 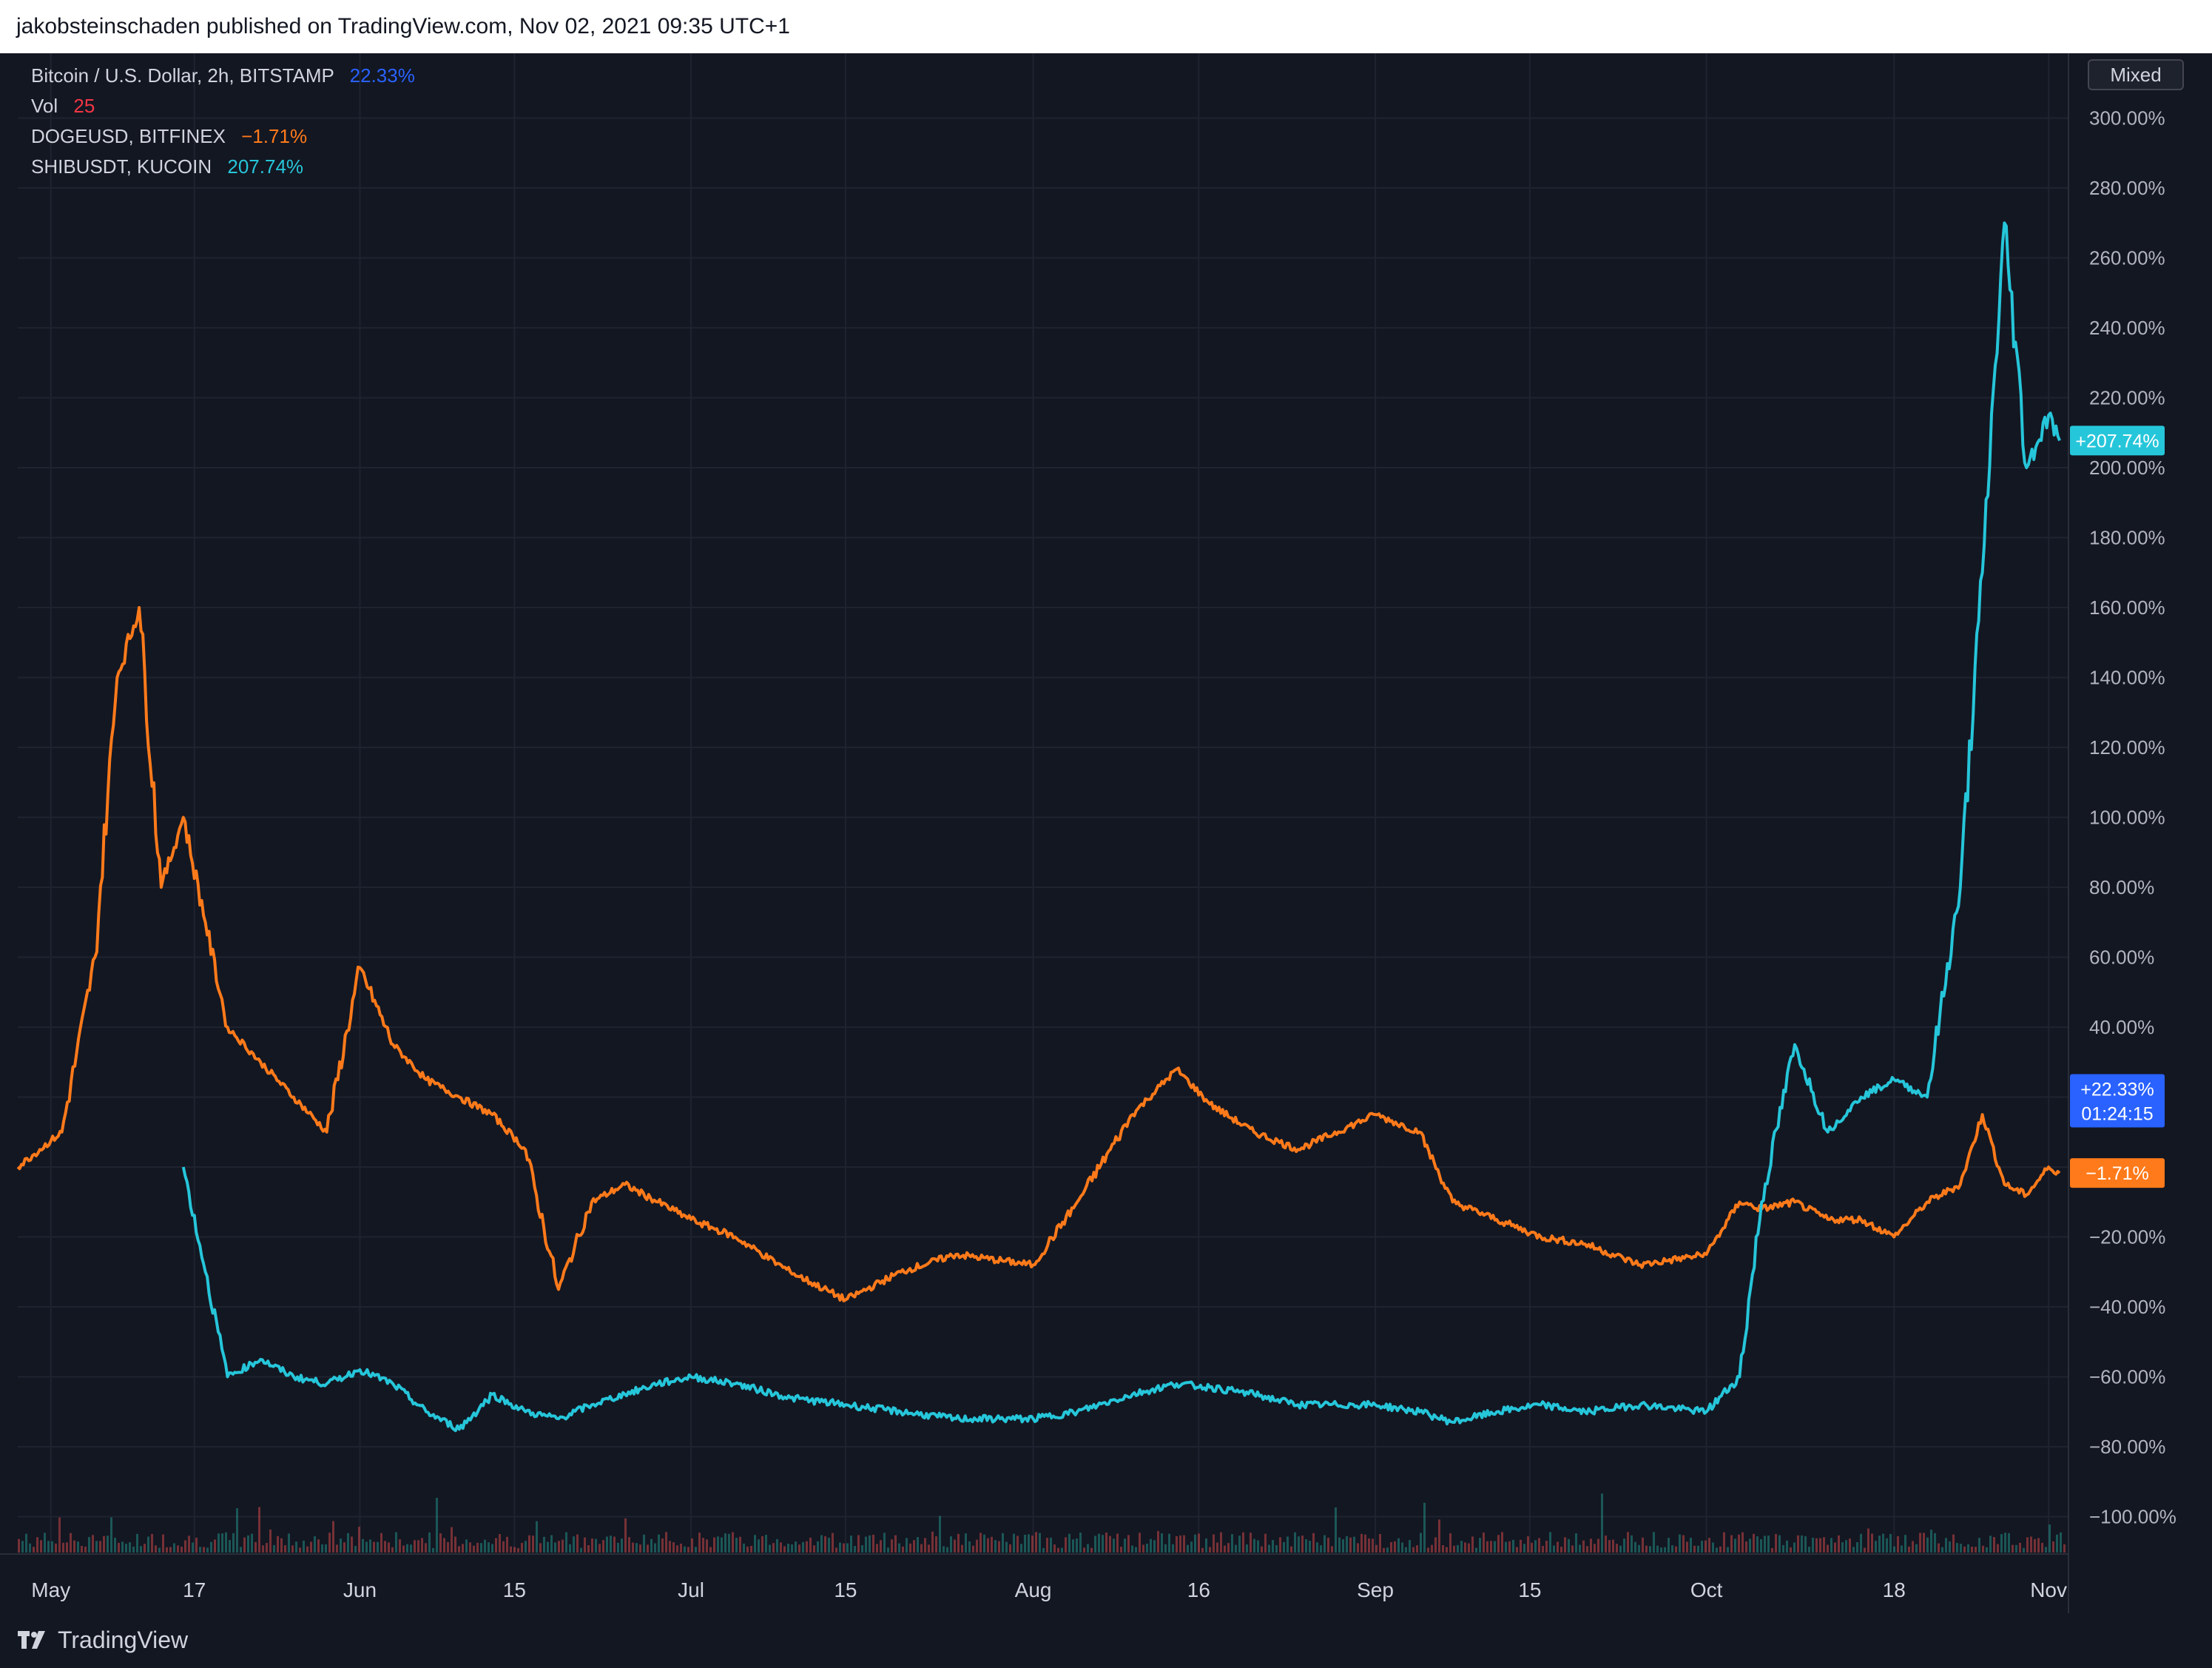 I want to click on legend-row-doge: DOGEUSD, BITFINEX −1.71%, so click(x=223, y=136).